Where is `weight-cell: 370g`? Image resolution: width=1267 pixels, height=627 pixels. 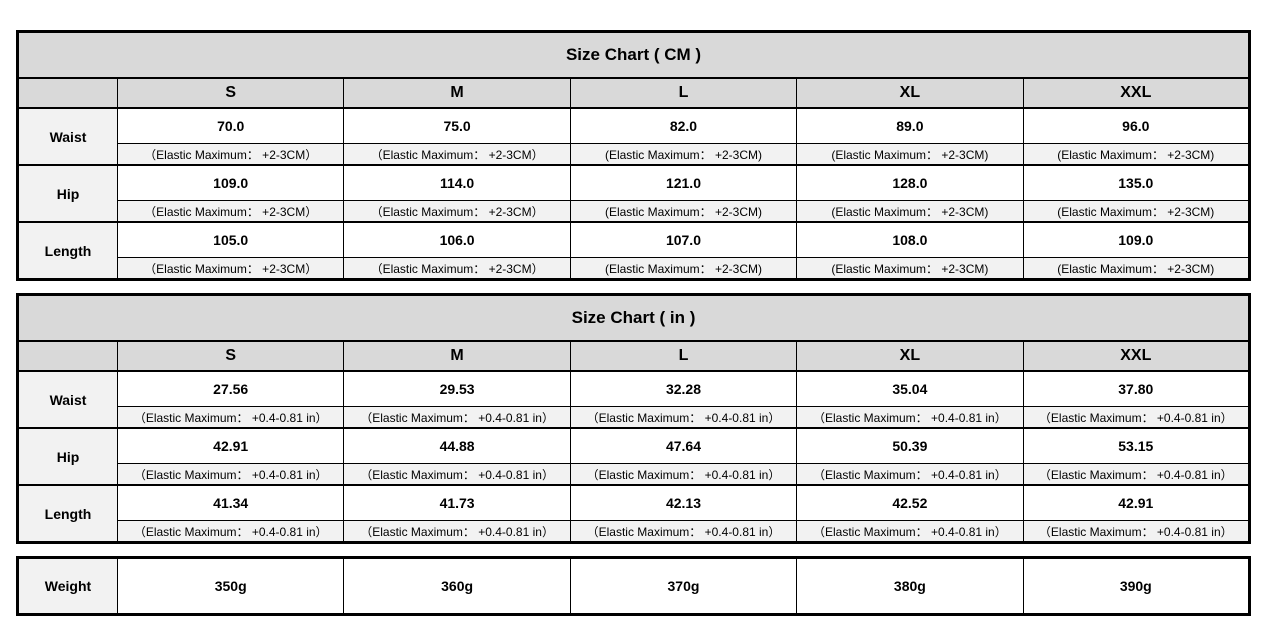
weight-cell: 370g is located at coordinates (683, 586).